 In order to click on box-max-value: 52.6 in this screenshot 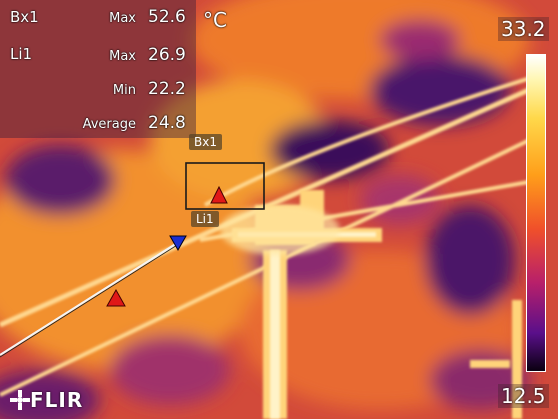, I will do `click(167, 17)`.